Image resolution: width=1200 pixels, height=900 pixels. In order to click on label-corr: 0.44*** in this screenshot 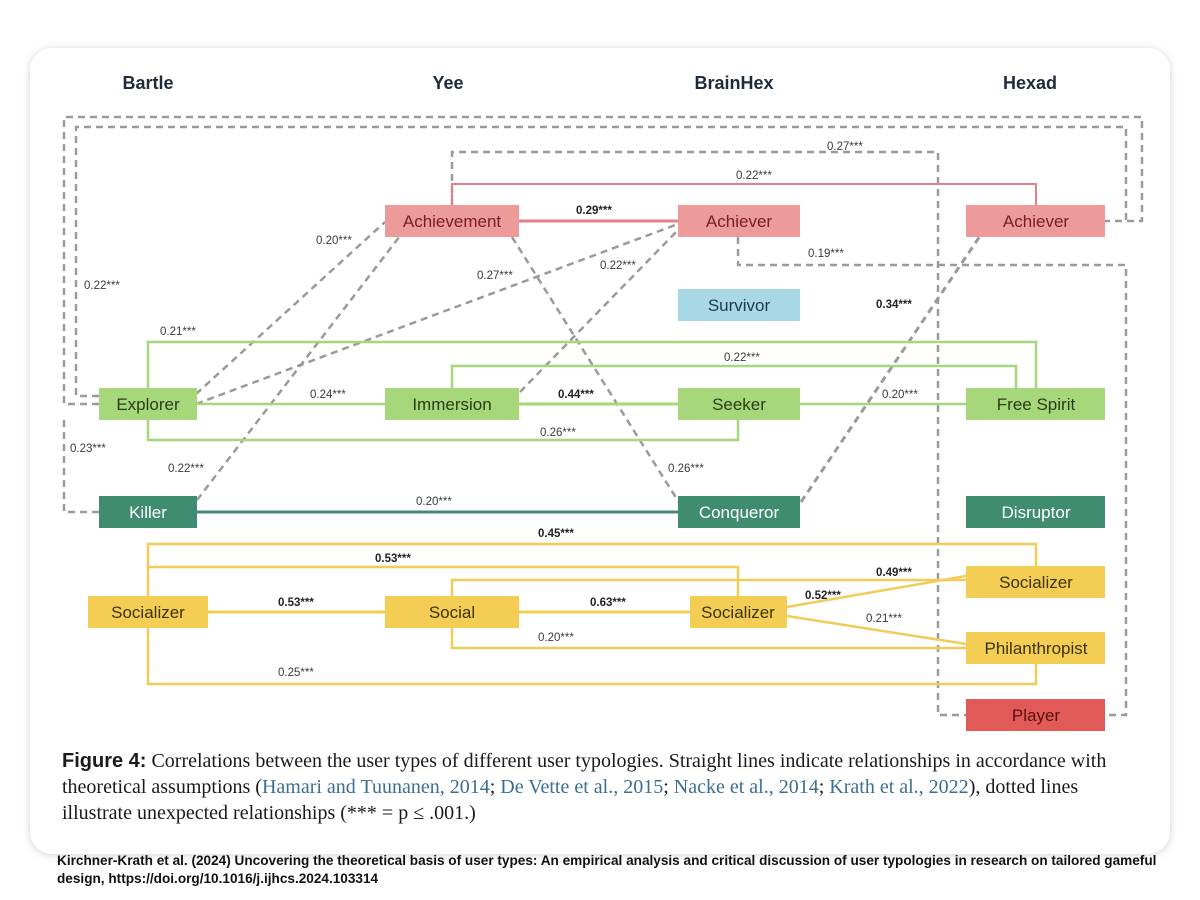, I will do `click(576, 395)`.